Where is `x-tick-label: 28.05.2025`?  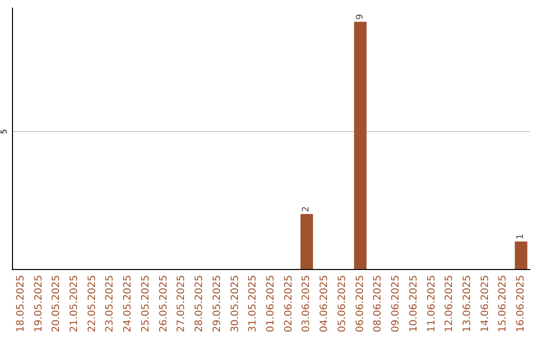
x-tick-label: 28.05.2025 is located at coordinates (200, 303).